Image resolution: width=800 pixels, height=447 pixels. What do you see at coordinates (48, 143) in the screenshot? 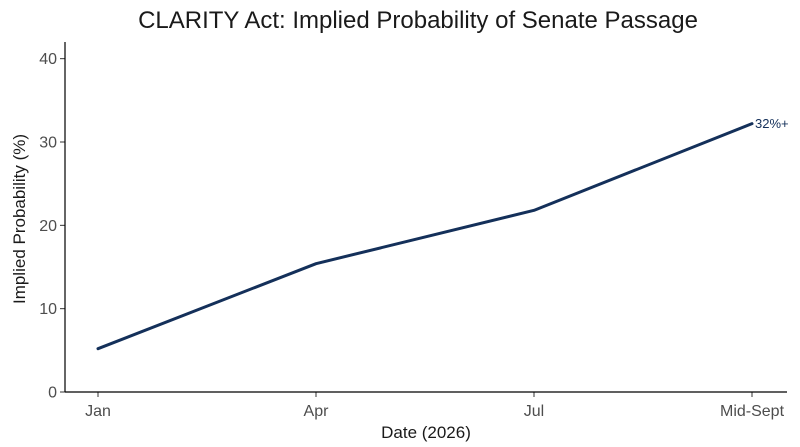
I see `y-tick-label: 30` at bounding box center [48, 143].